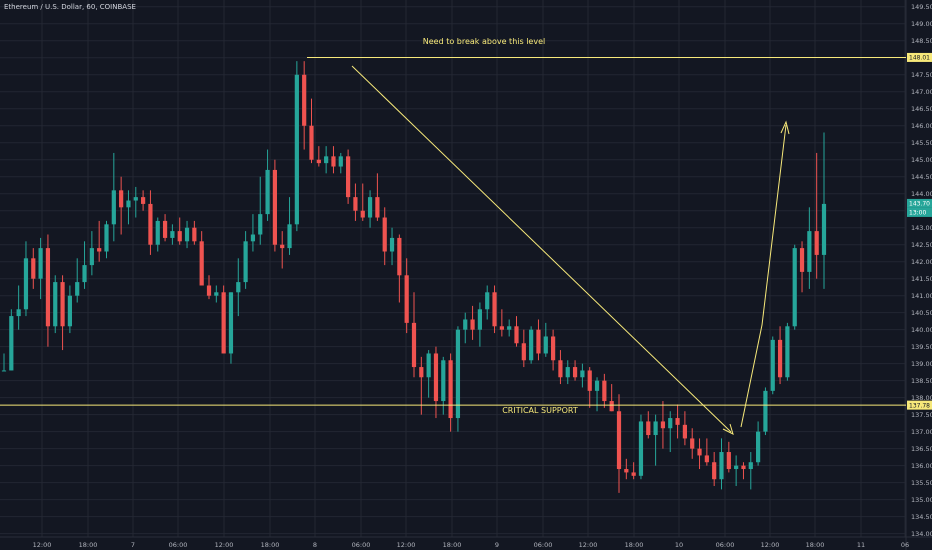 The height and width of the screenshot is (550, 932). I want to click on time-tick-label: 10, so click(679, 545).